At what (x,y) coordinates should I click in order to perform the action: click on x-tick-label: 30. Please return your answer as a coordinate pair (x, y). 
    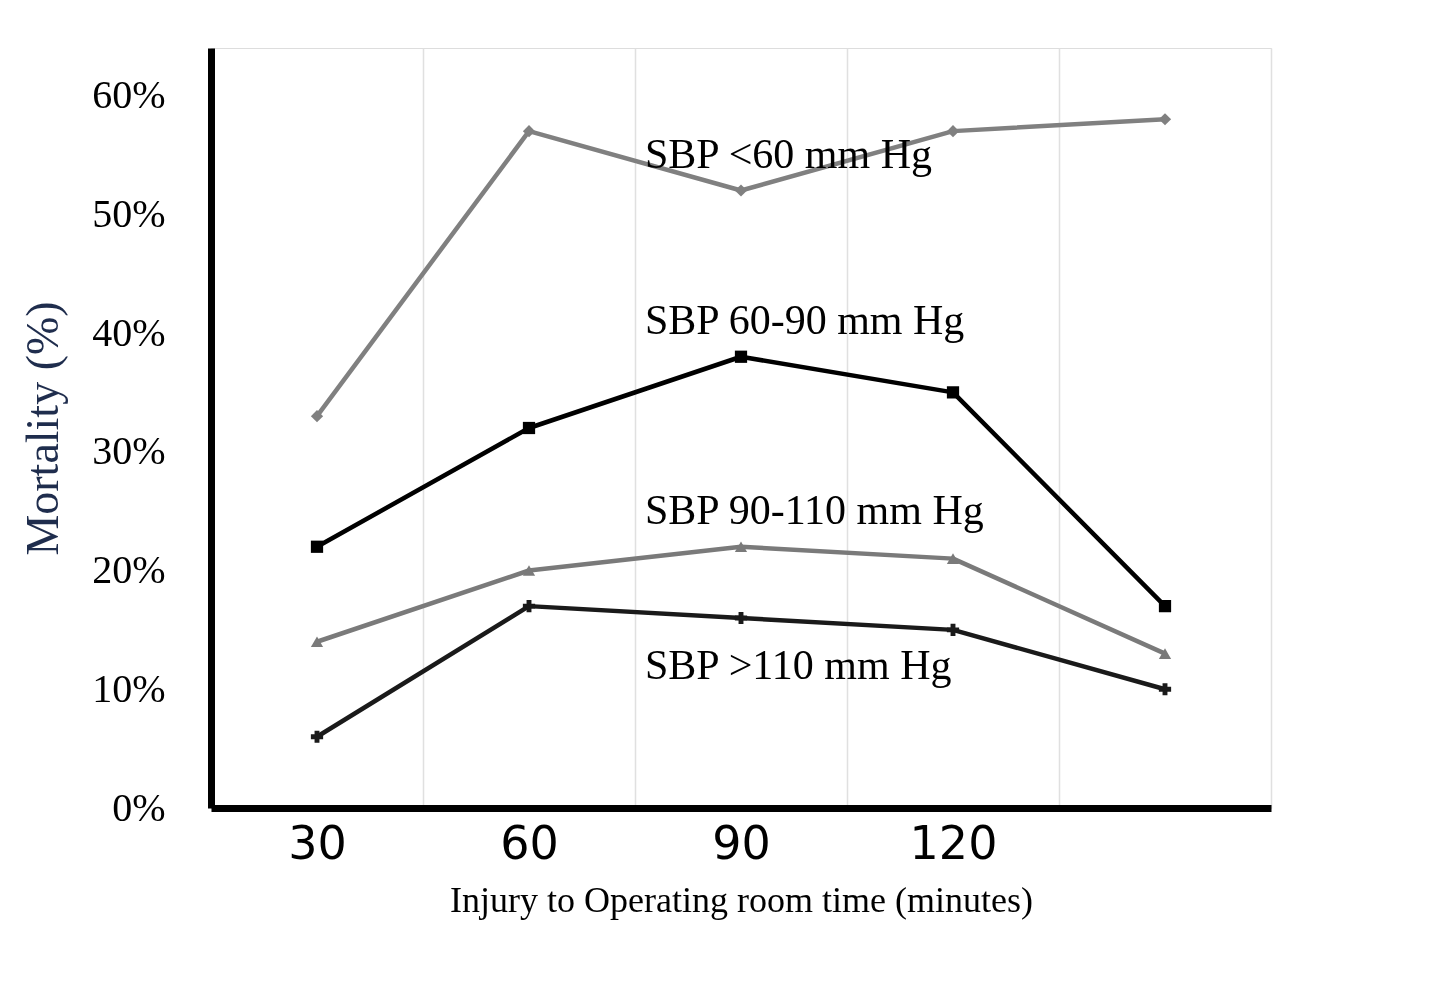
    Looking at the image, I should click on (317, 842).